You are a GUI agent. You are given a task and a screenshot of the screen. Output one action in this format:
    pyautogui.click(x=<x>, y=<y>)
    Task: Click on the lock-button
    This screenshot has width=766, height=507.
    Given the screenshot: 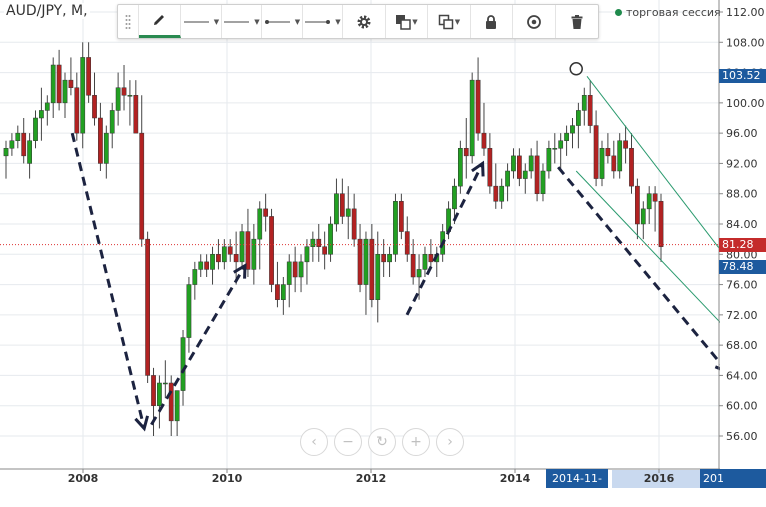 What is the action you would take?
    pyautogui.click(x=492, y=21)
    